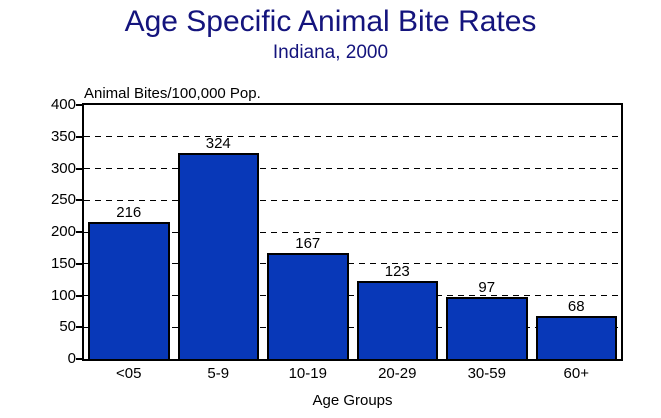 Image resolution: width=661 pixels, height=418 pixels. What do you see at coordinates (218, 144) in the screenshot?
I see `bar-value-label: 324` at bounding box center [218, 144].